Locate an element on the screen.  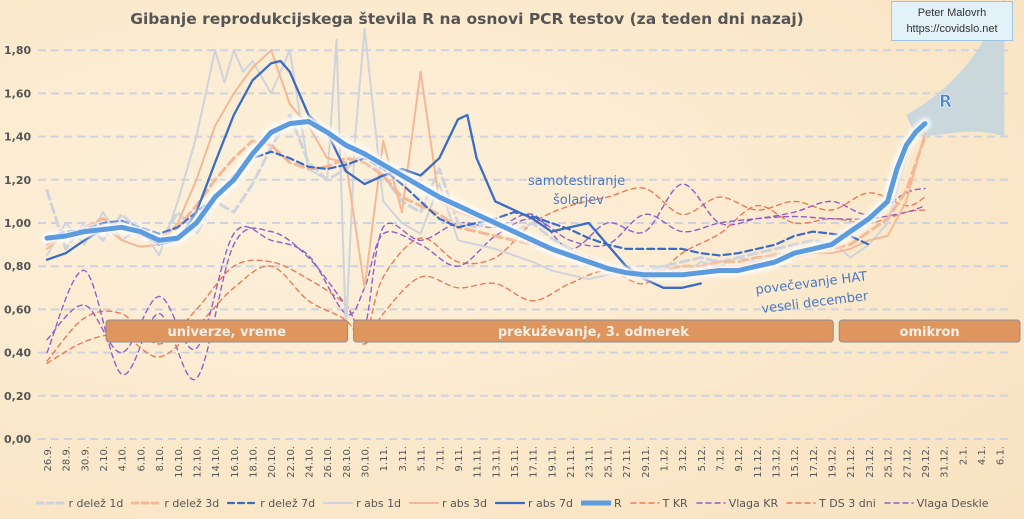
x-tick-label: 1.12. is located at coordinates (664, 458).